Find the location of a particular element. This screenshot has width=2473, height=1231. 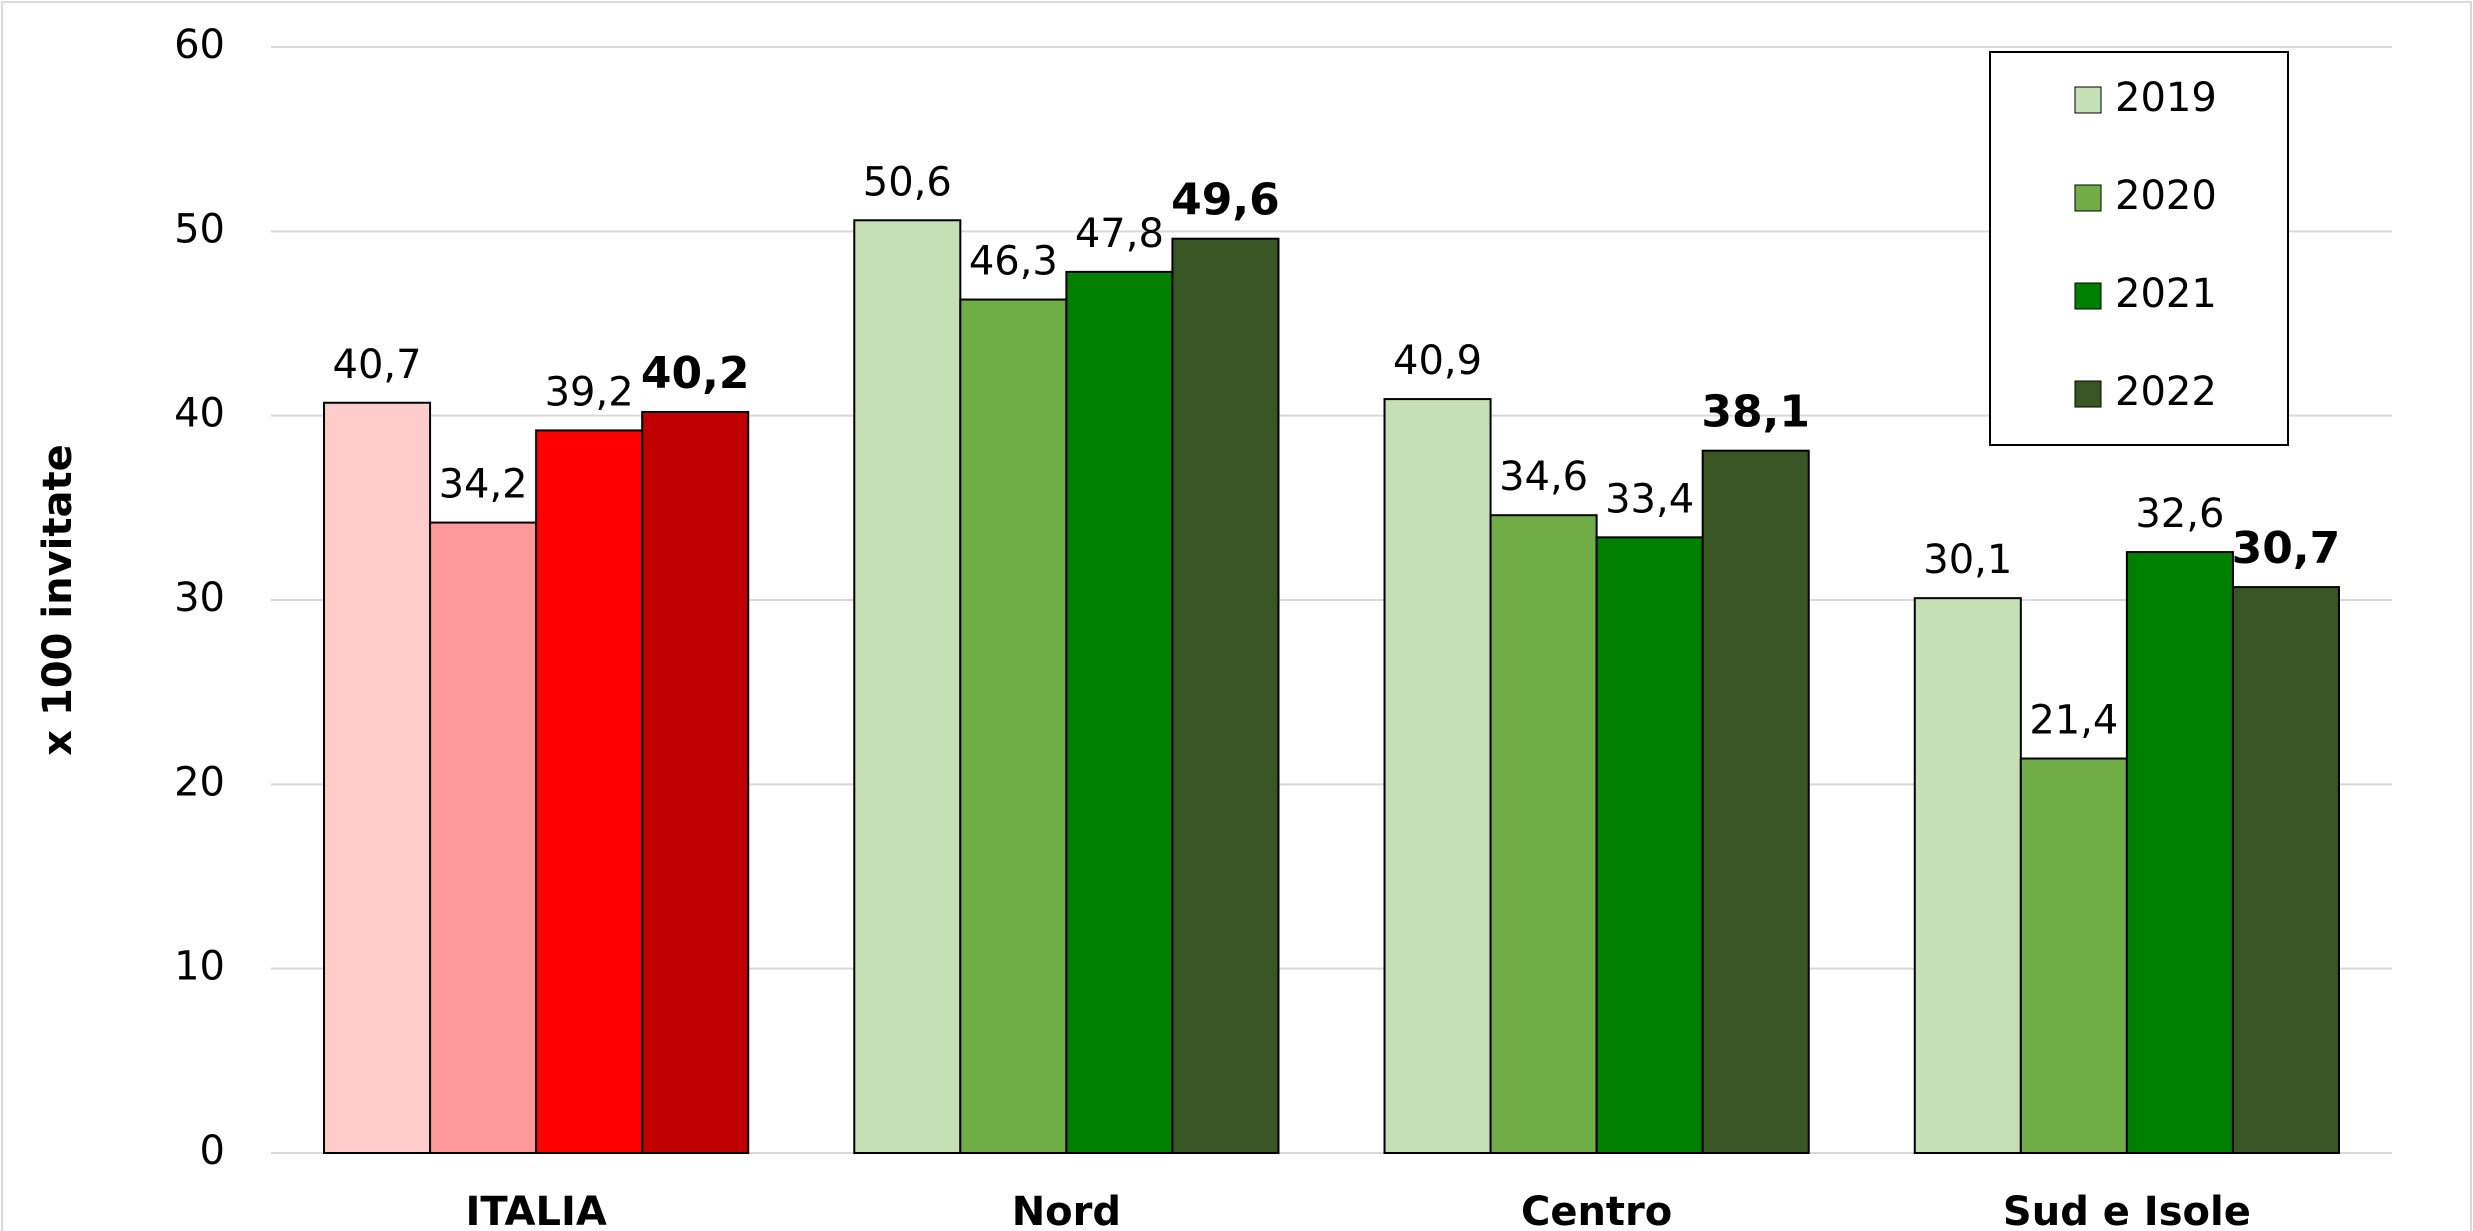

x-tick-label: ITALIA is located at coordinates (535, 1210).